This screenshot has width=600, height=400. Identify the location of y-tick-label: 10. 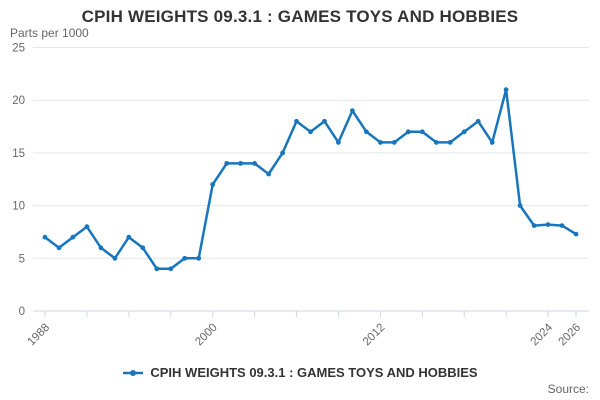
(18, 207).